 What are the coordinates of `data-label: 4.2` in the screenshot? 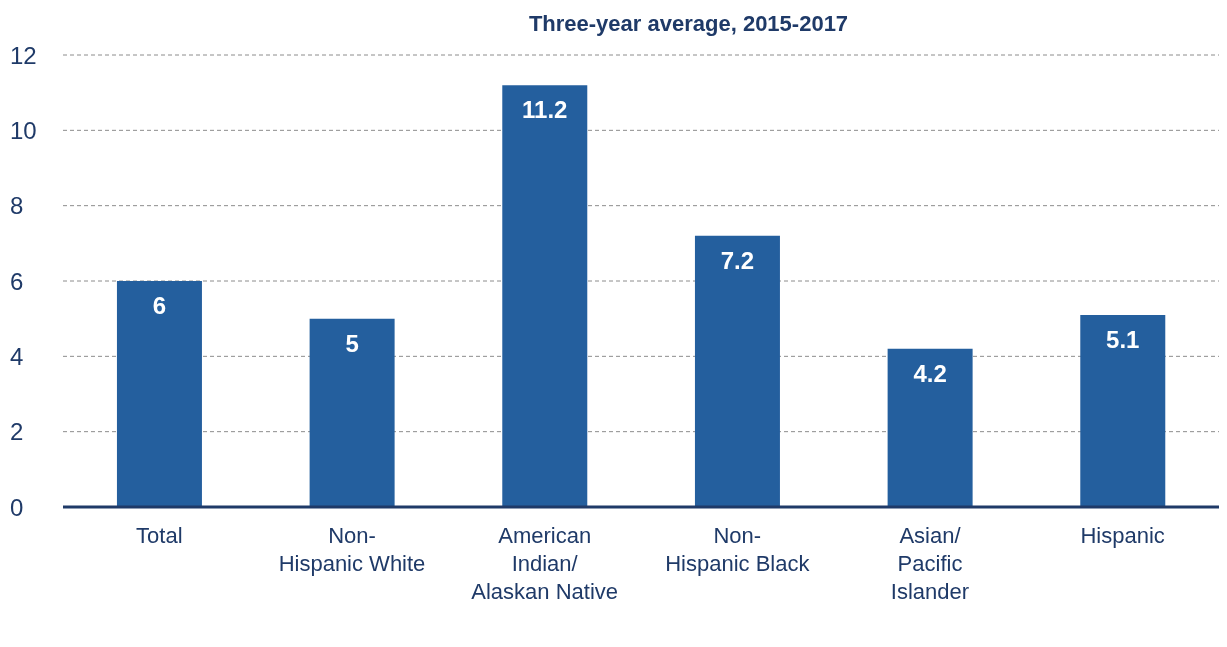 It's located at (930, 373).